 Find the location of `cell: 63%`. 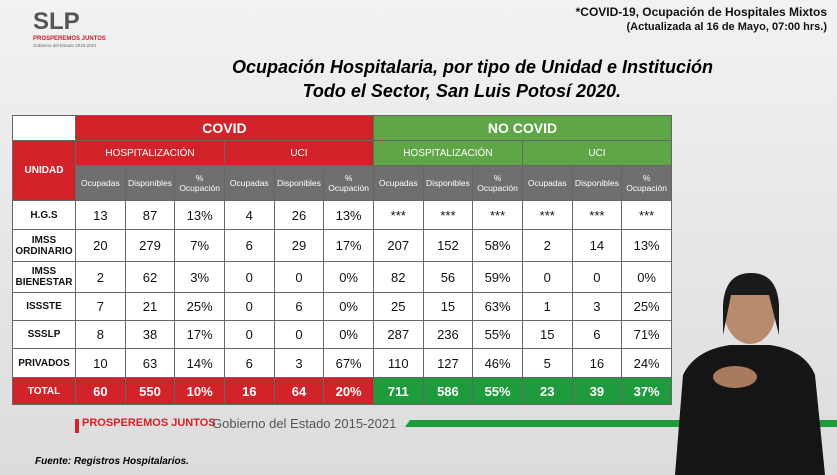

cell: 63% is located at coordinates (497, 306).